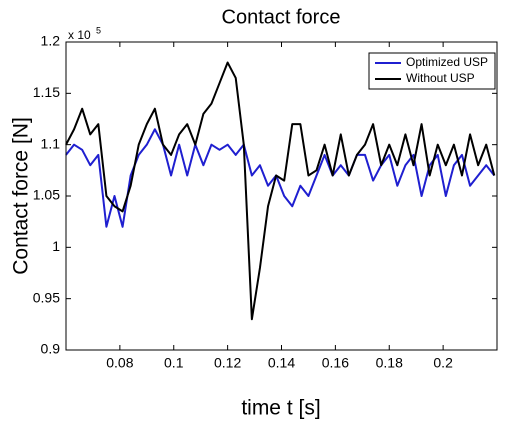 The image size is (523, 423). I want to click on y-multiplier-exponent: 5, so click(98, 30).